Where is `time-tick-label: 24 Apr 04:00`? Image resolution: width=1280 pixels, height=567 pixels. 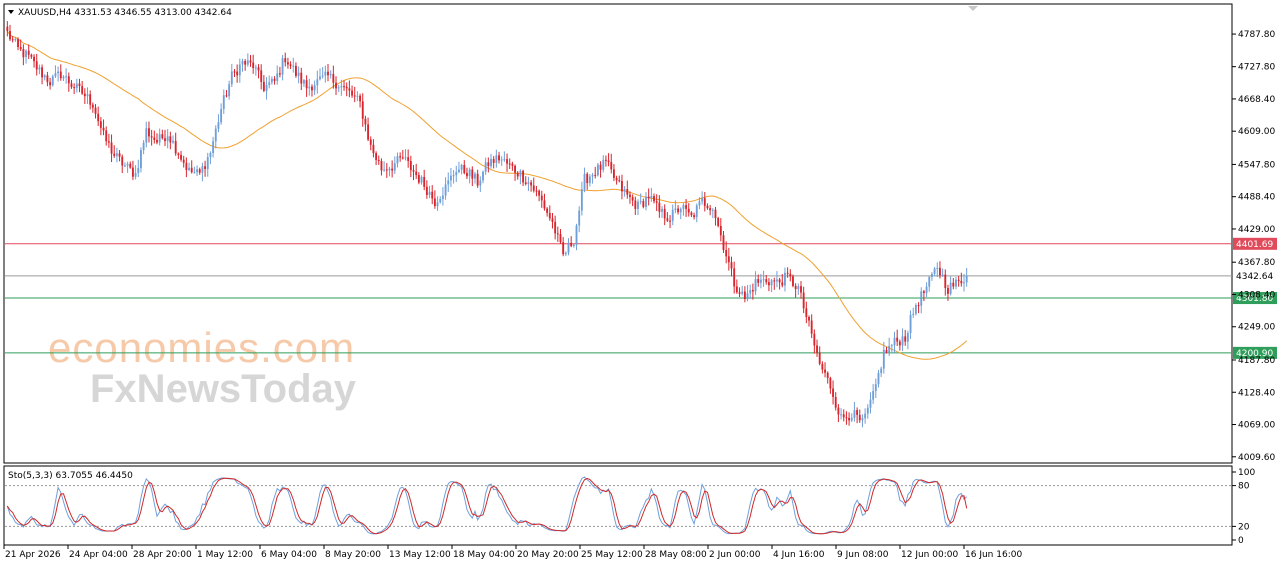 time-tick-label: 24 Apr 04:00 is located at coordinates (98, 555).